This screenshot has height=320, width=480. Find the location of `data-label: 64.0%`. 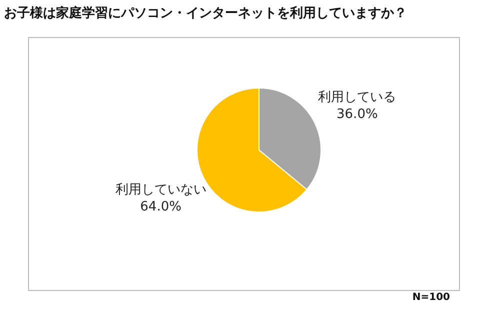

data-label: 64.0% is located at coordinates (161, 206).